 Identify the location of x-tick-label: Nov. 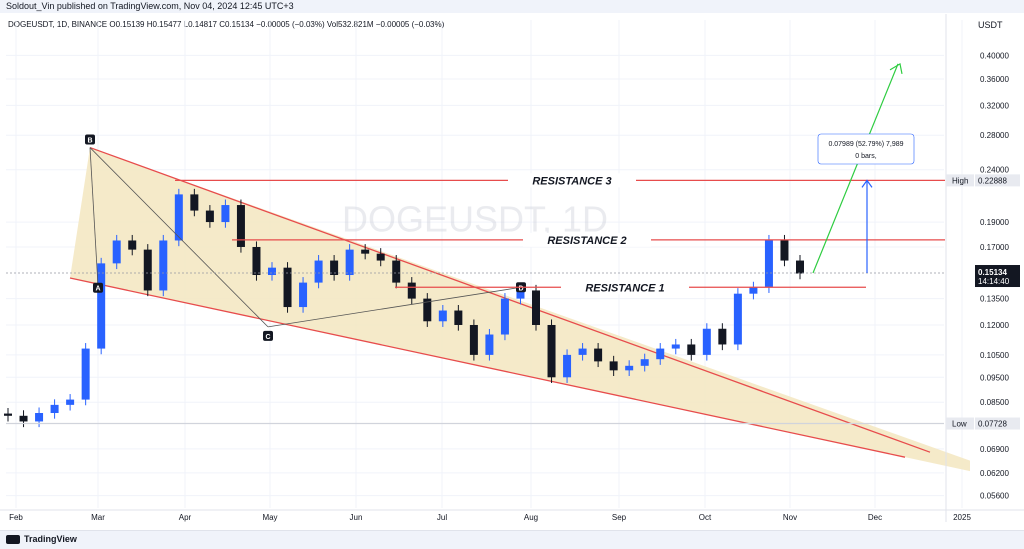
(790, 517).